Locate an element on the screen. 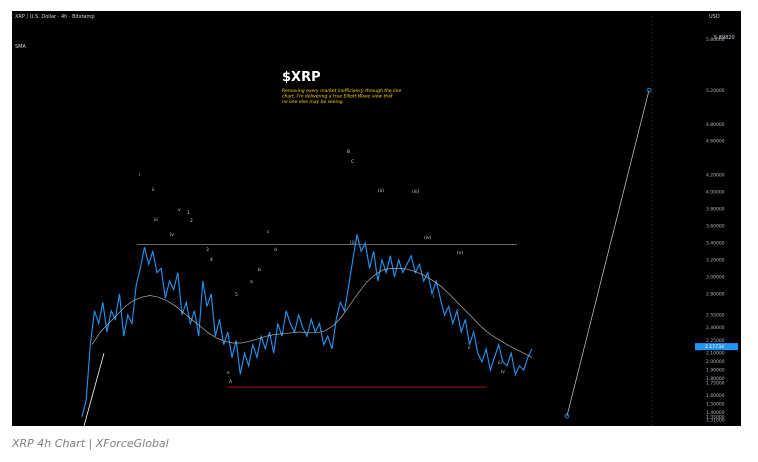 The image size is (758, 462). last-price-tag is located at coordinates (720, 347).